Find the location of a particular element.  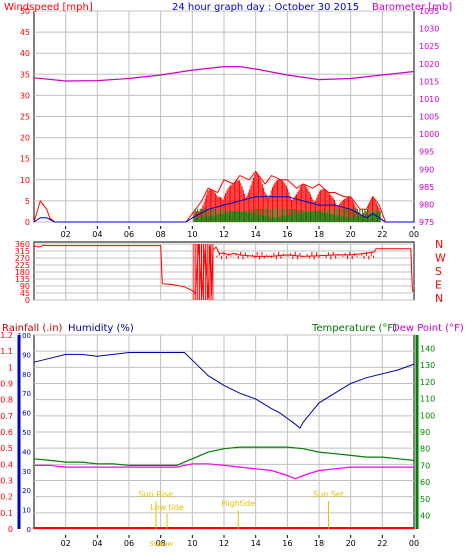

wind-x-tick-label: 14 is located at coordinates (256, 234).